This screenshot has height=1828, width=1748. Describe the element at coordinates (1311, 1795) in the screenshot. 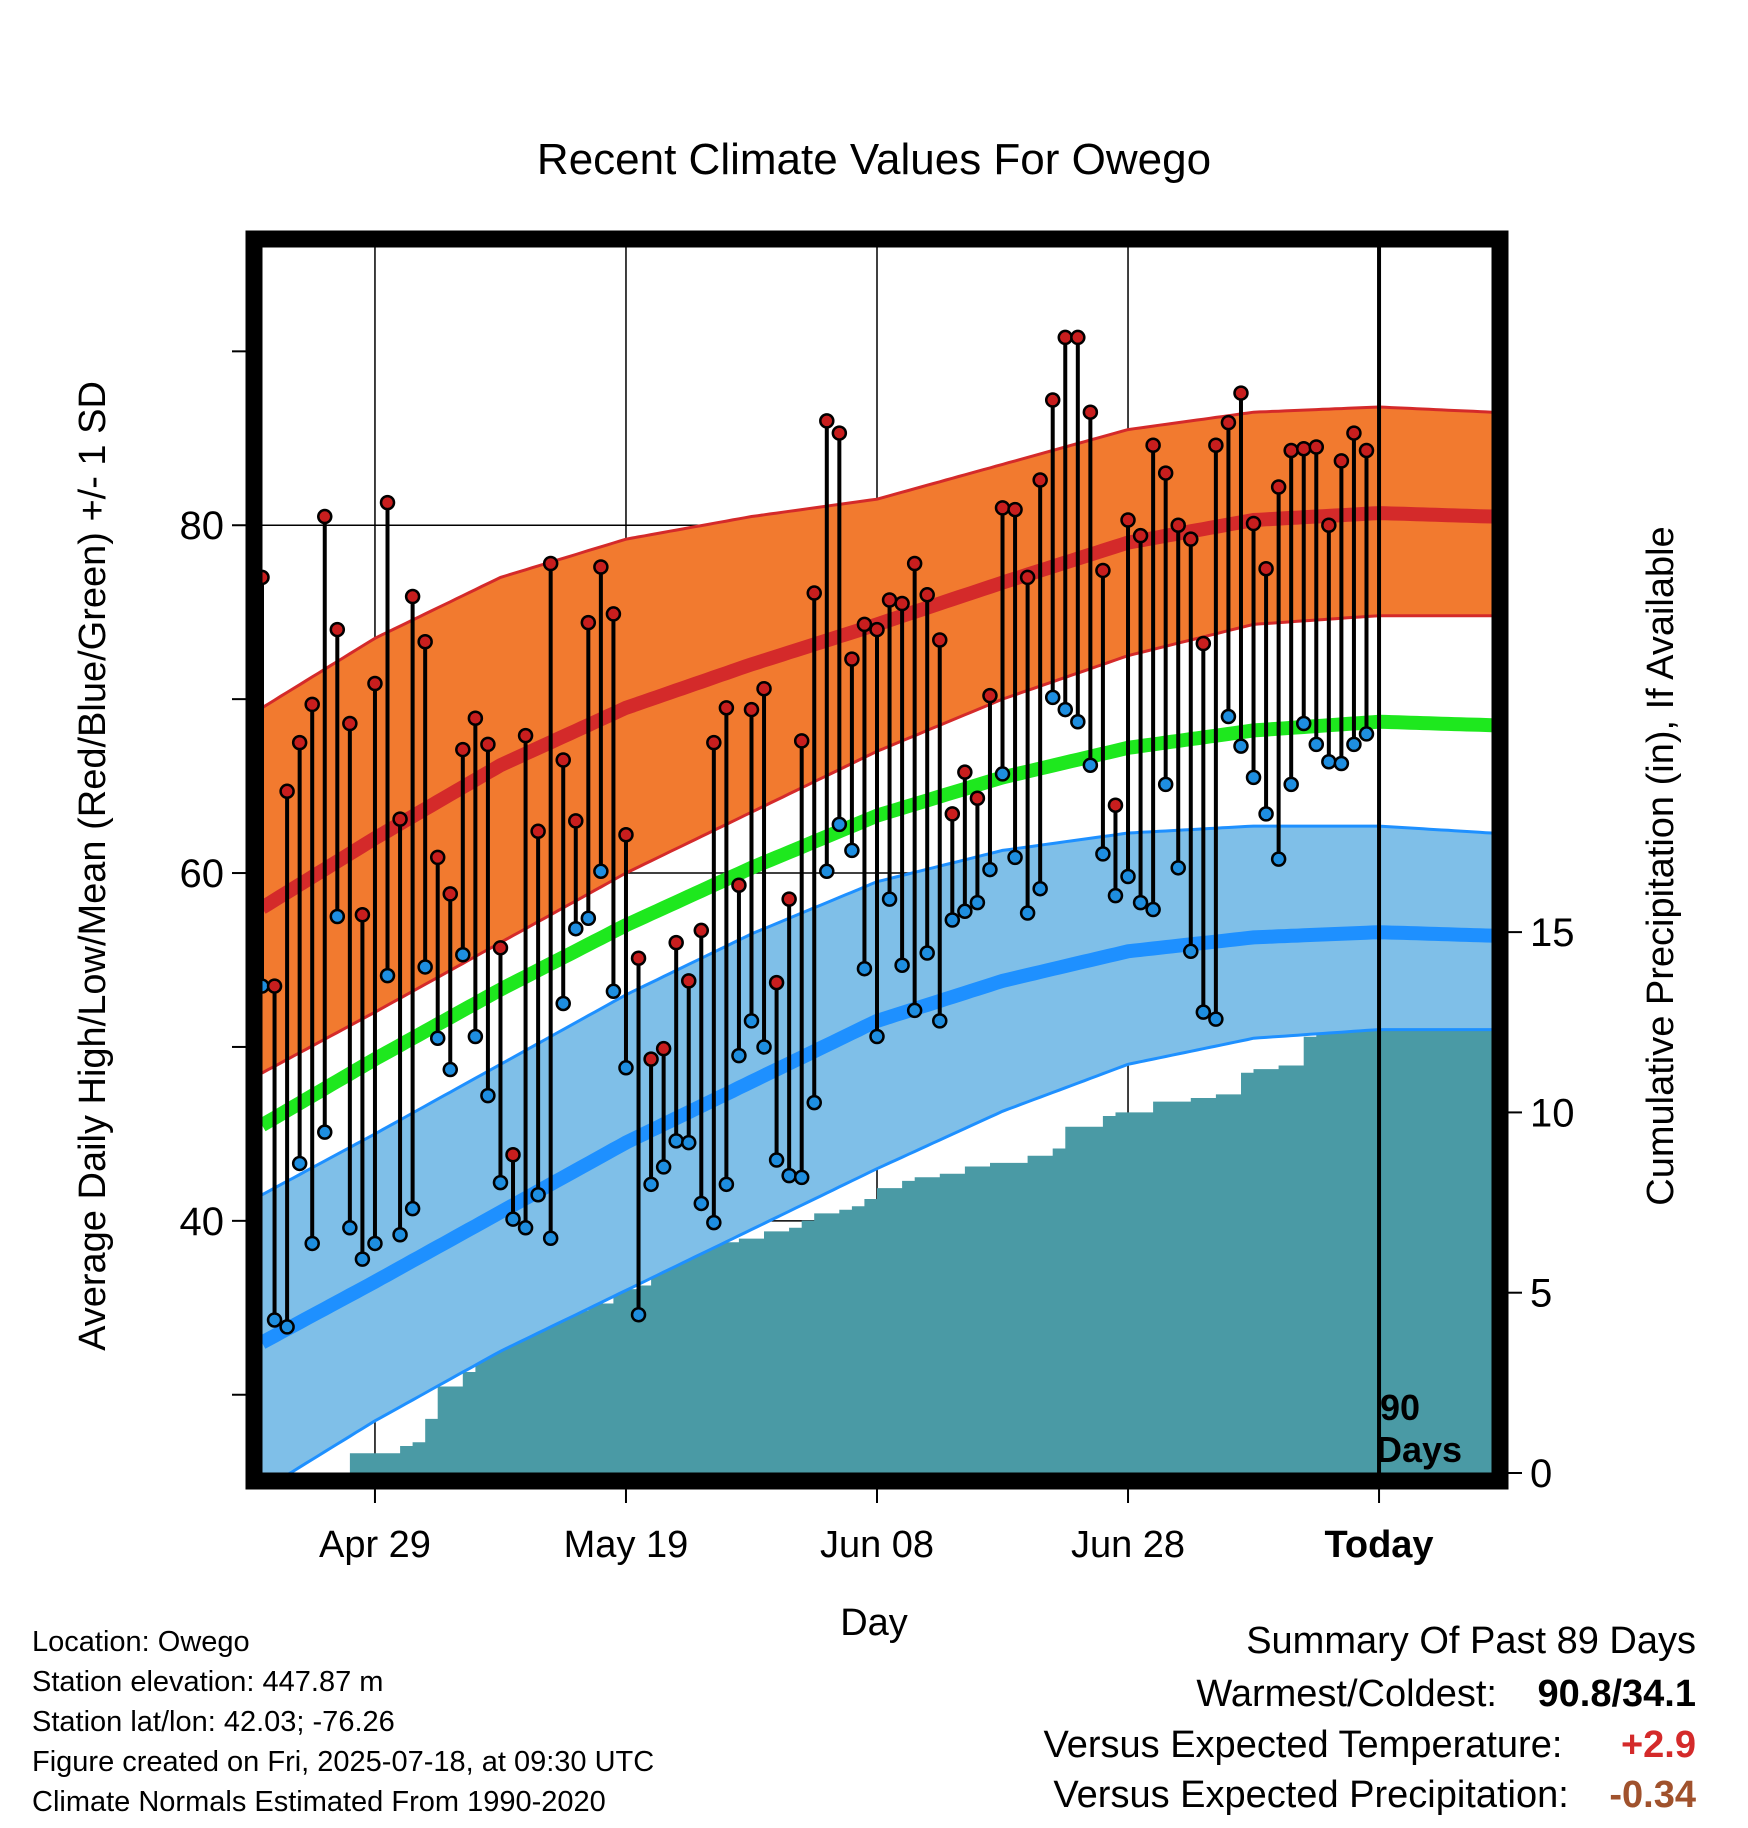

I see `summary-precip-label: Versus Expected Precipitation:` at that location.